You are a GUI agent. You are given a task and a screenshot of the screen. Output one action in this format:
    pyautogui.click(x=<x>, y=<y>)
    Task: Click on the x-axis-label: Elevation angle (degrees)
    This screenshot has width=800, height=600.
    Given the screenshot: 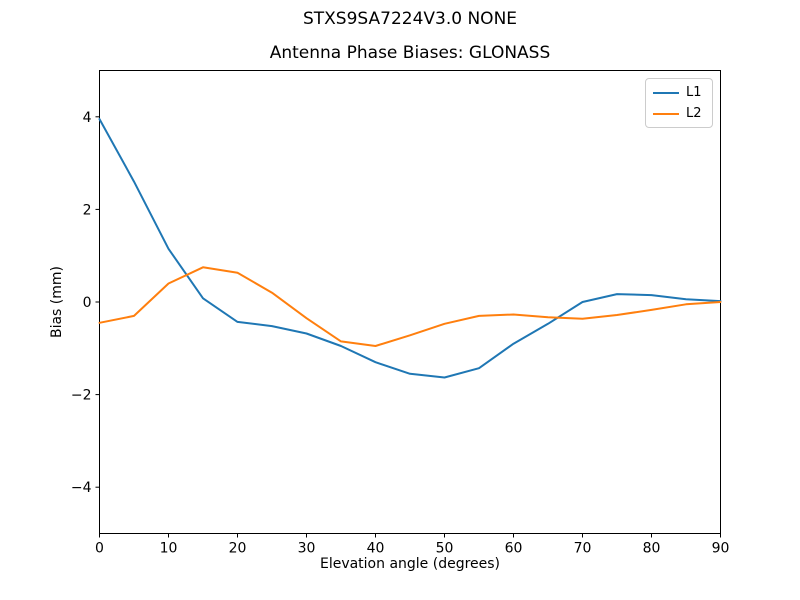 What is the action you would take?
    pyautogui.click(x=410, y=564)
    